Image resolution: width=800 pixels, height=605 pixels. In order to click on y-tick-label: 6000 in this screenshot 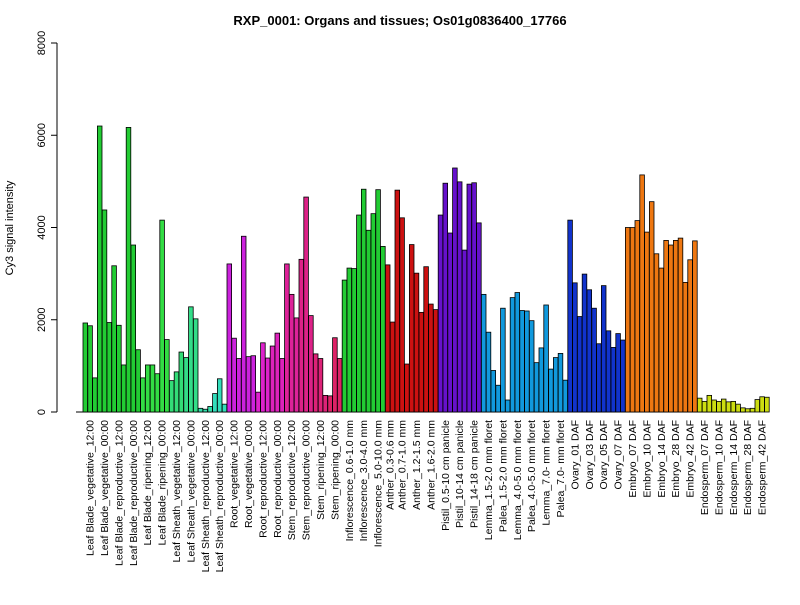, I will do `click(42, 135)`.